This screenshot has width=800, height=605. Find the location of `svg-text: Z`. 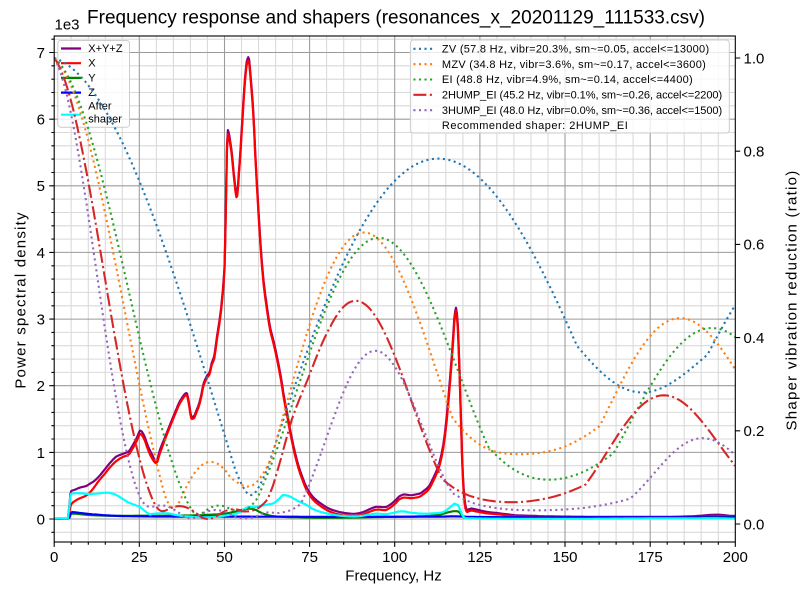

svg-text: Z is located at coordinates (91, 93).